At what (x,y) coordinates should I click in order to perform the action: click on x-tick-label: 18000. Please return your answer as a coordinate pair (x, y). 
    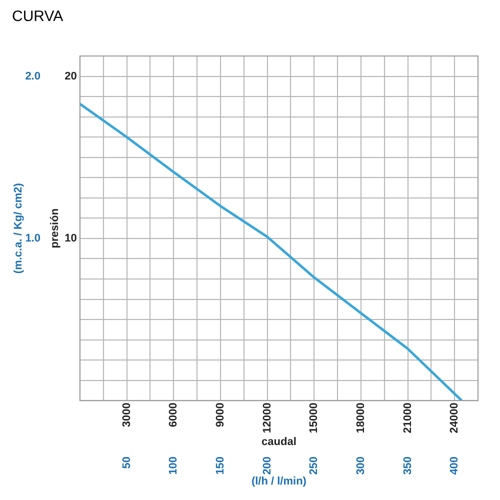
    Looking at the image, I should click on (360, 418).